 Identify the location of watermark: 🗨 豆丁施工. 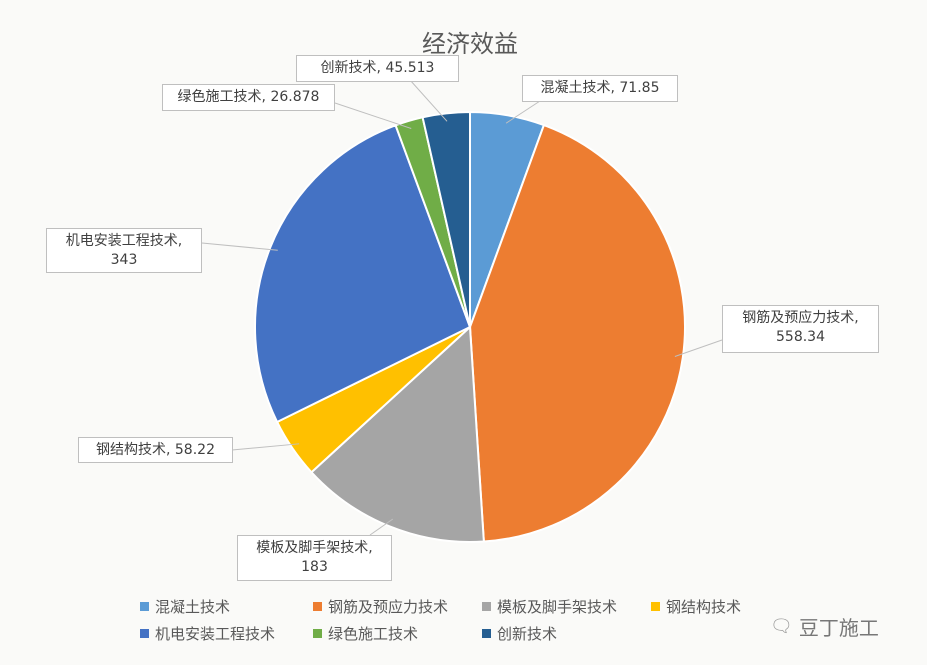
(824, 626).